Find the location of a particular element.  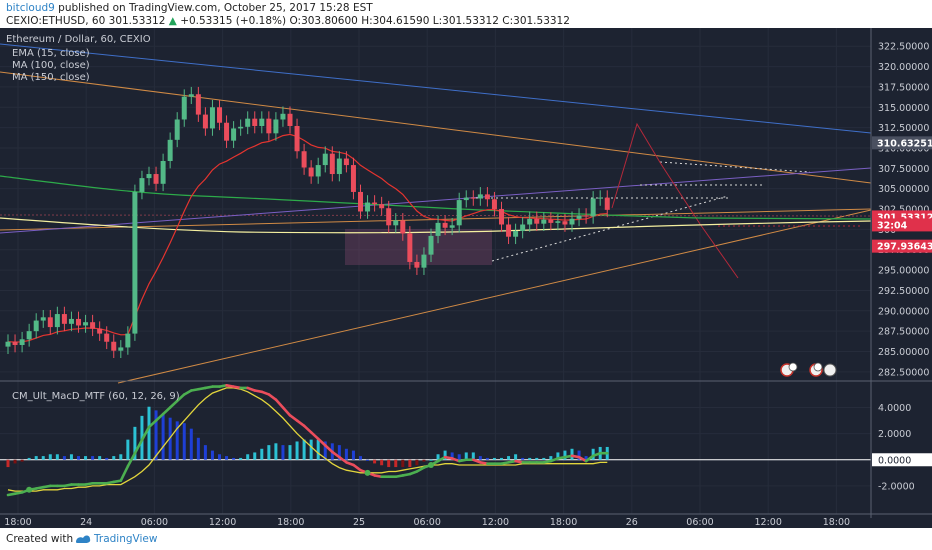

shaded-range-box is located at coordinates (418, 247).